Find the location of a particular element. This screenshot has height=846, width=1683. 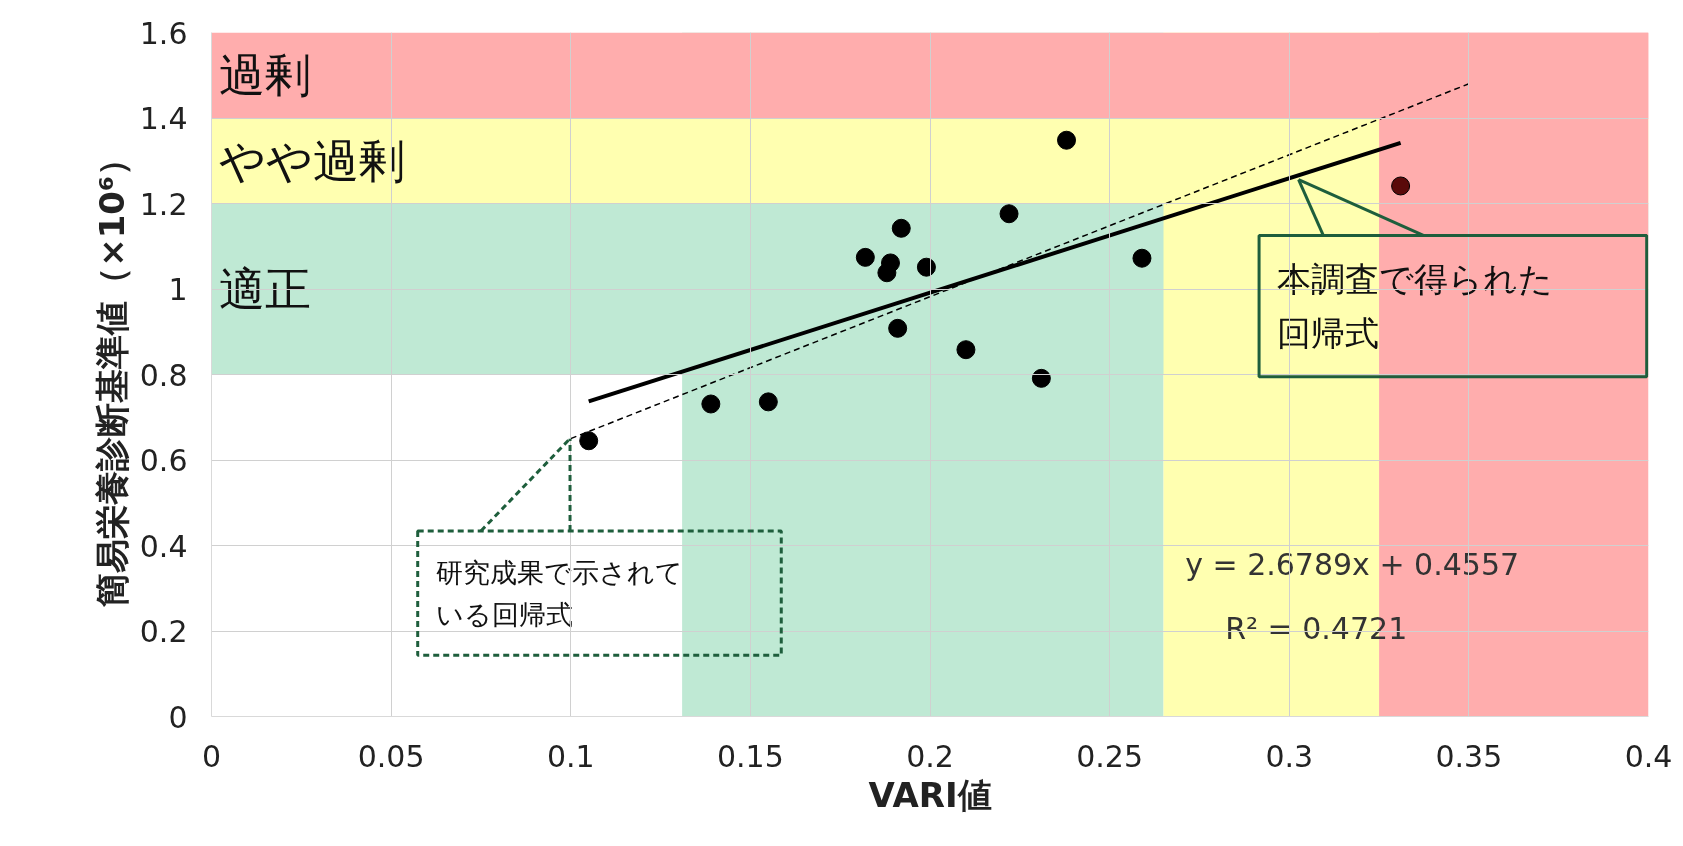

x-tick-label: 0.3 is located at coordinates (1289, 756).